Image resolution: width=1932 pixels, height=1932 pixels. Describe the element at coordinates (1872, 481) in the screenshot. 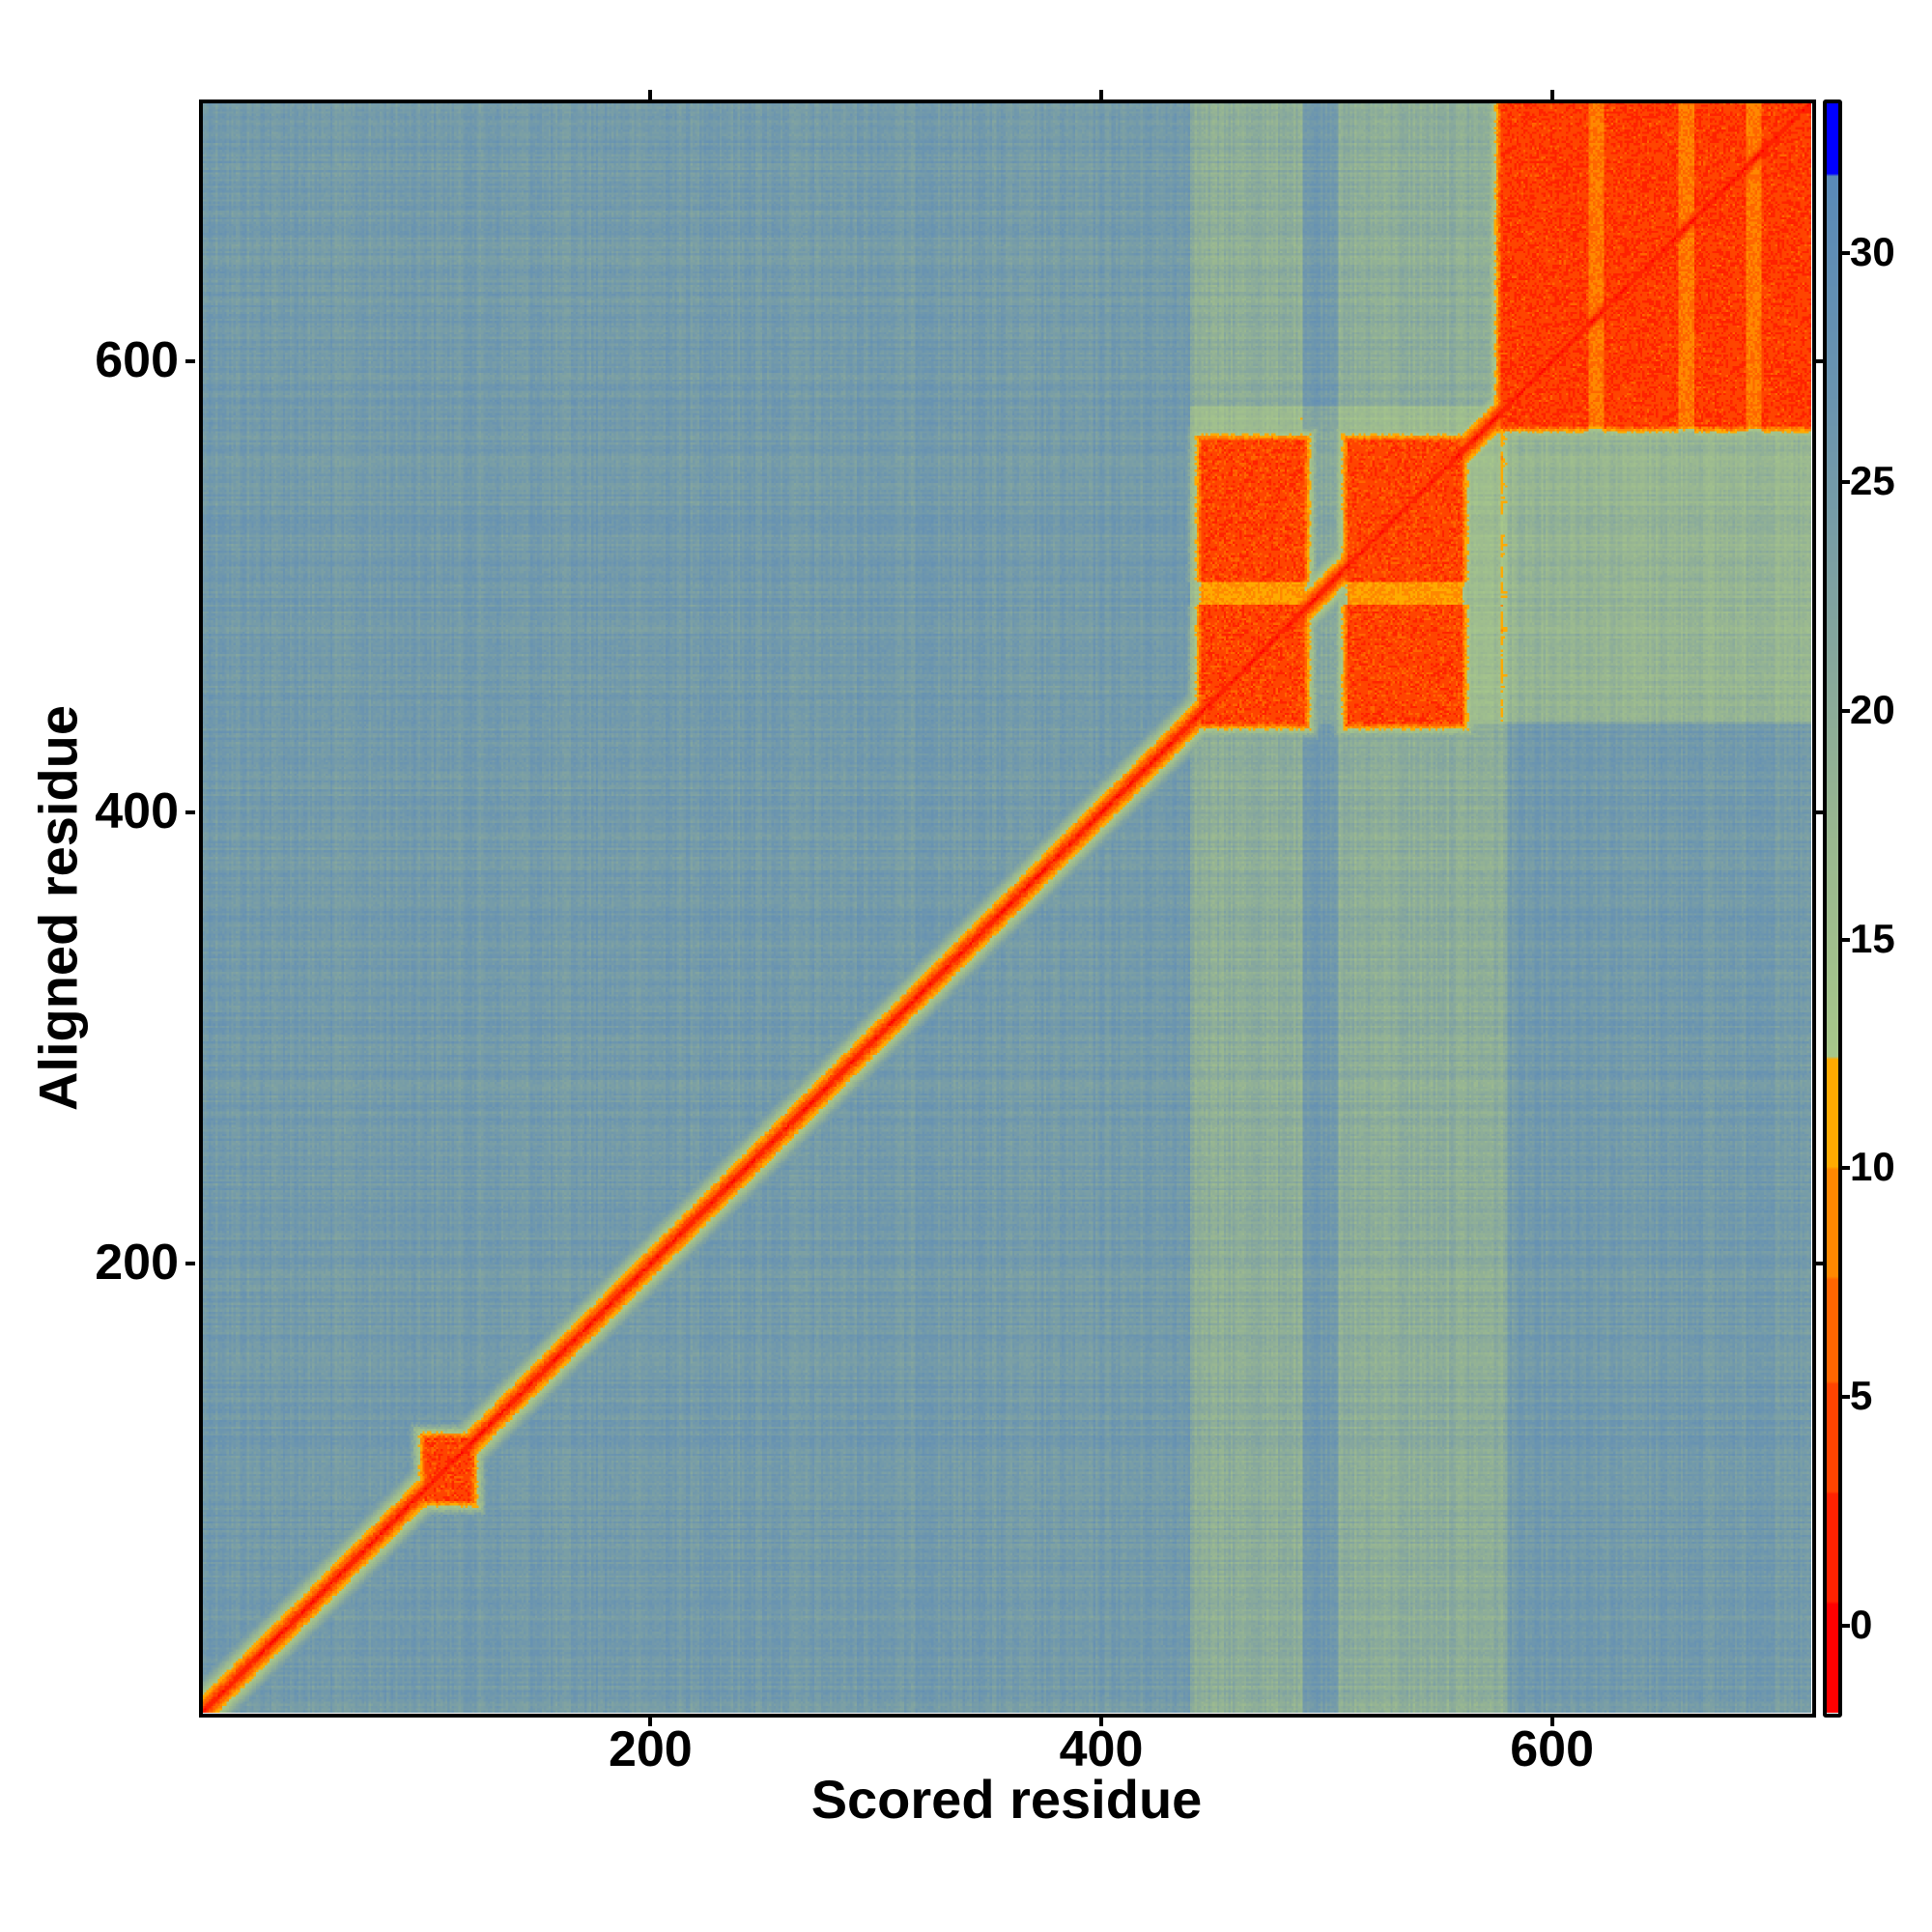

I see `colorbar-tick-label: 25` at that location.